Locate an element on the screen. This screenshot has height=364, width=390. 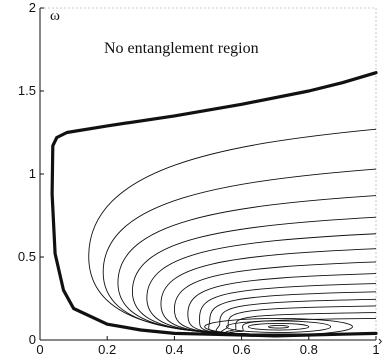
y-tick-label-4: 2 is located at coordinates (32, 7).